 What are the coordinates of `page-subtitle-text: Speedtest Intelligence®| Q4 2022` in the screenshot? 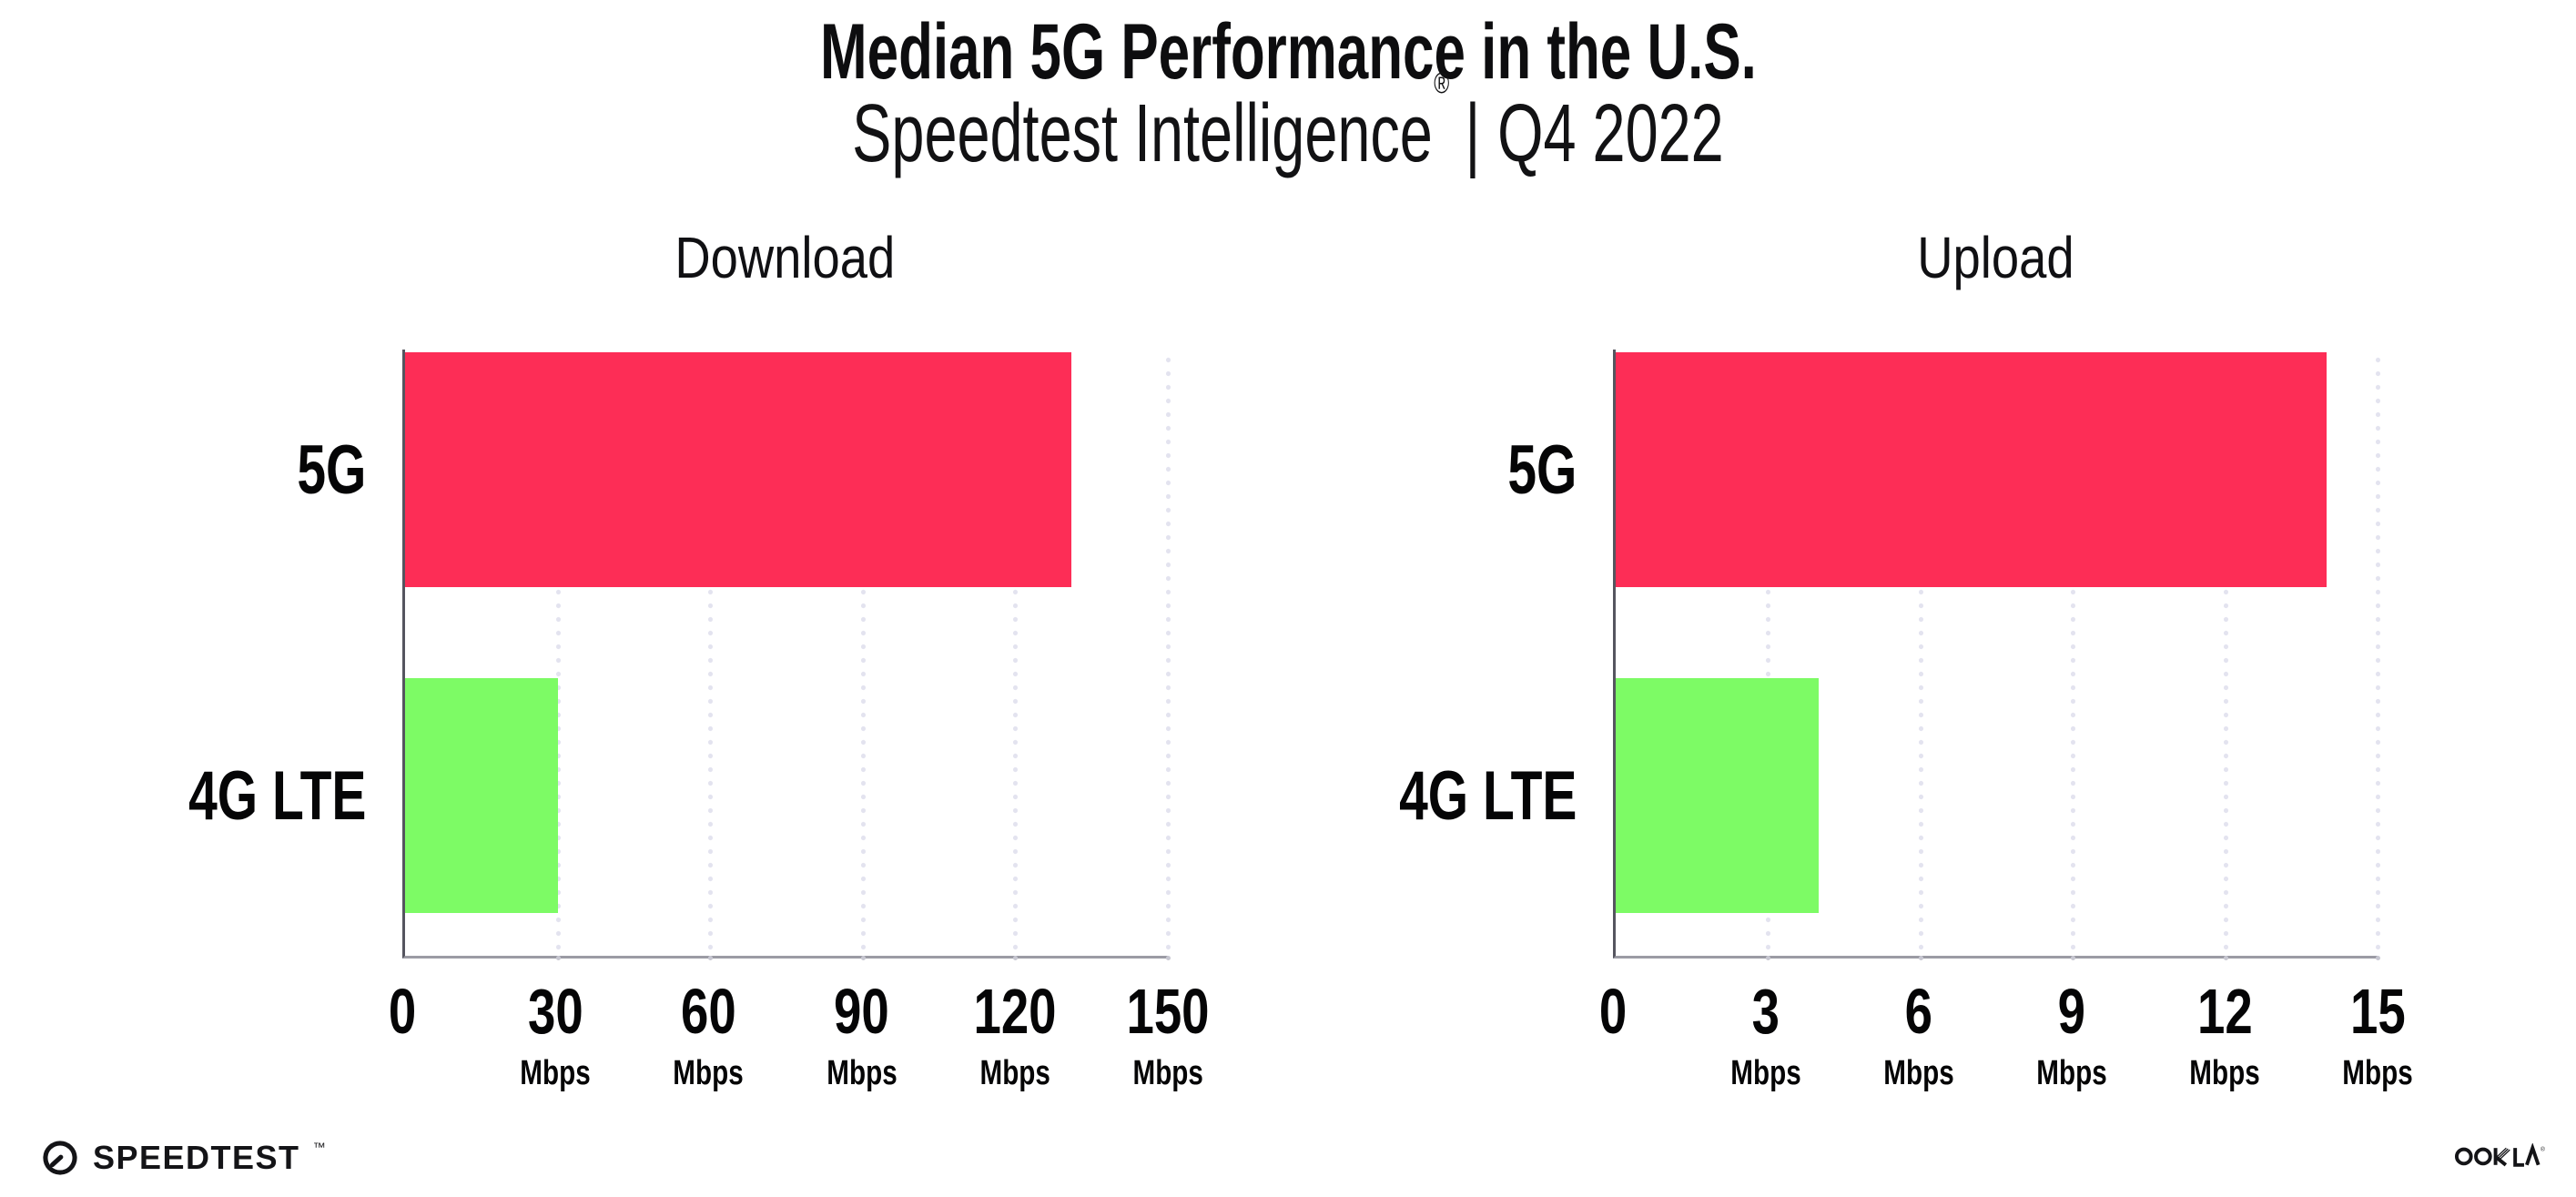 It's located at (1288, 122).